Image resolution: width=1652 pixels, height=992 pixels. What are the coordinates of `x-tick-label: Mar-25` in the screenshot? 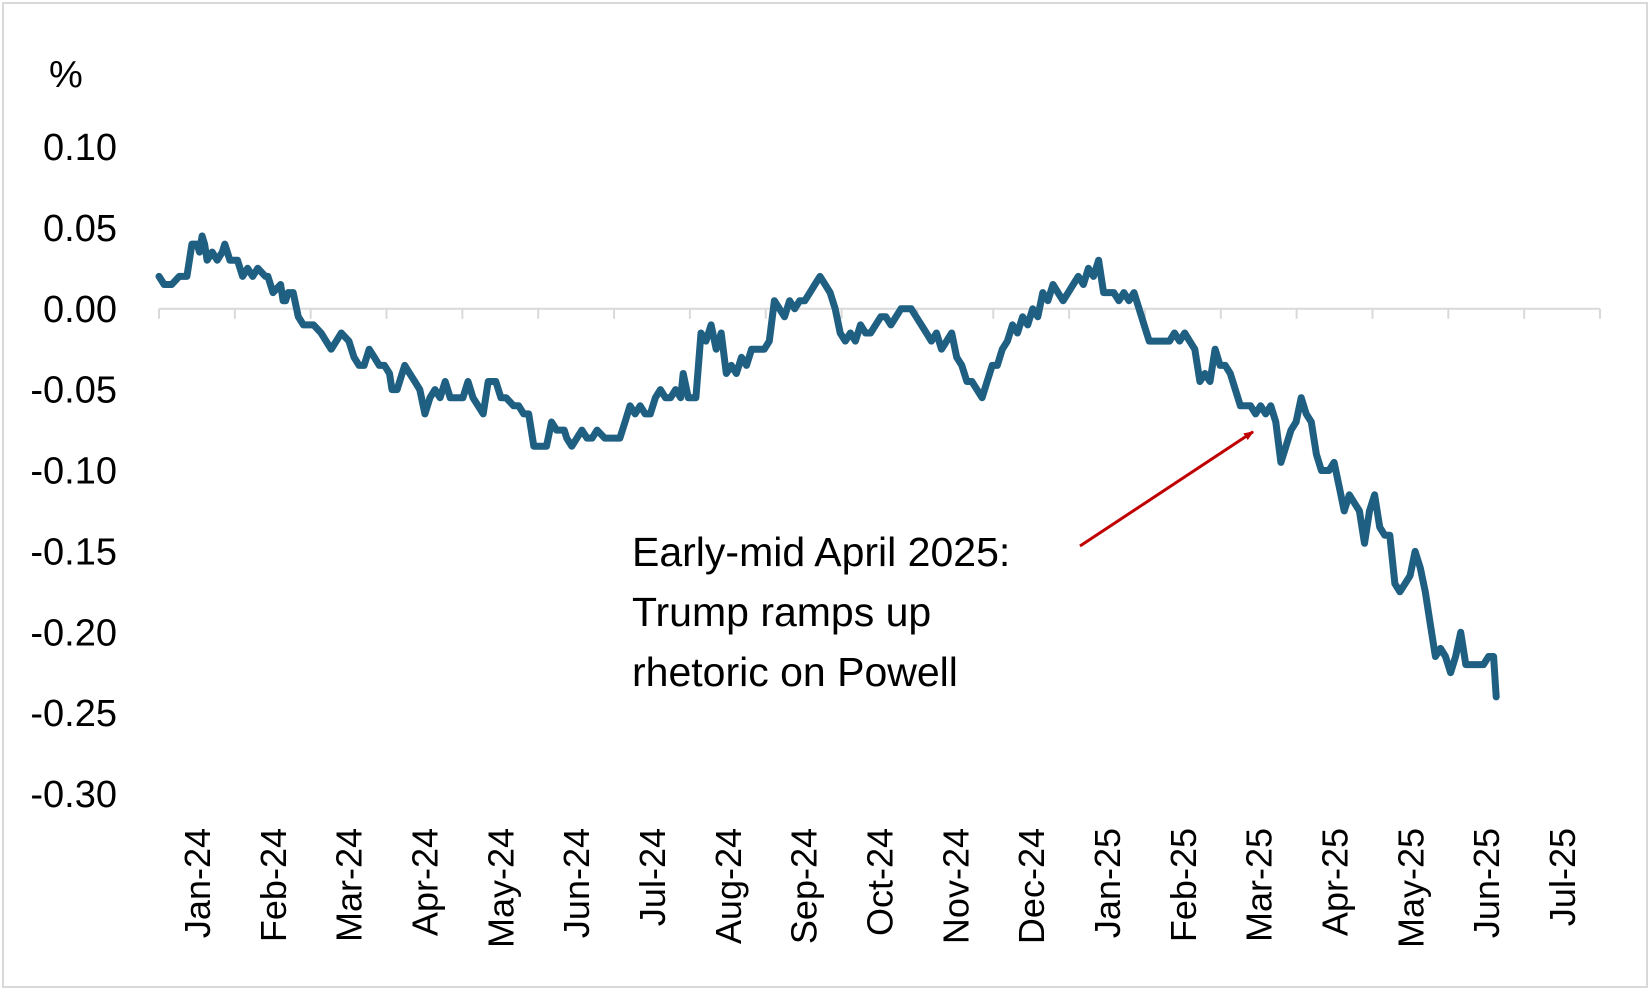 It's located at (1259, 885).